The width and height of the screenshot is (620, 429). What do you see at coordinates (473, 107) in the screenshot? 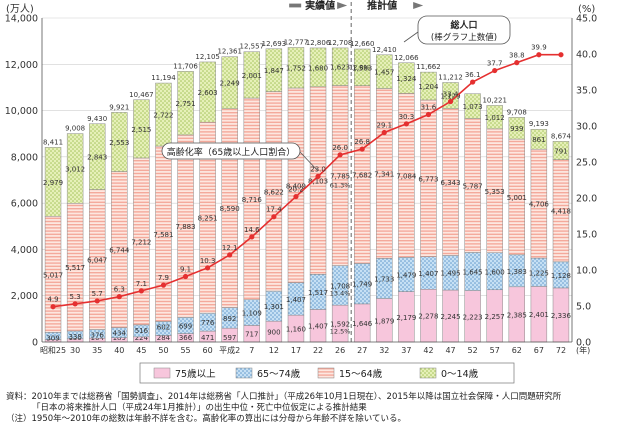
I see `segment-value-label: 1,073` at bounding box center [473, 107].